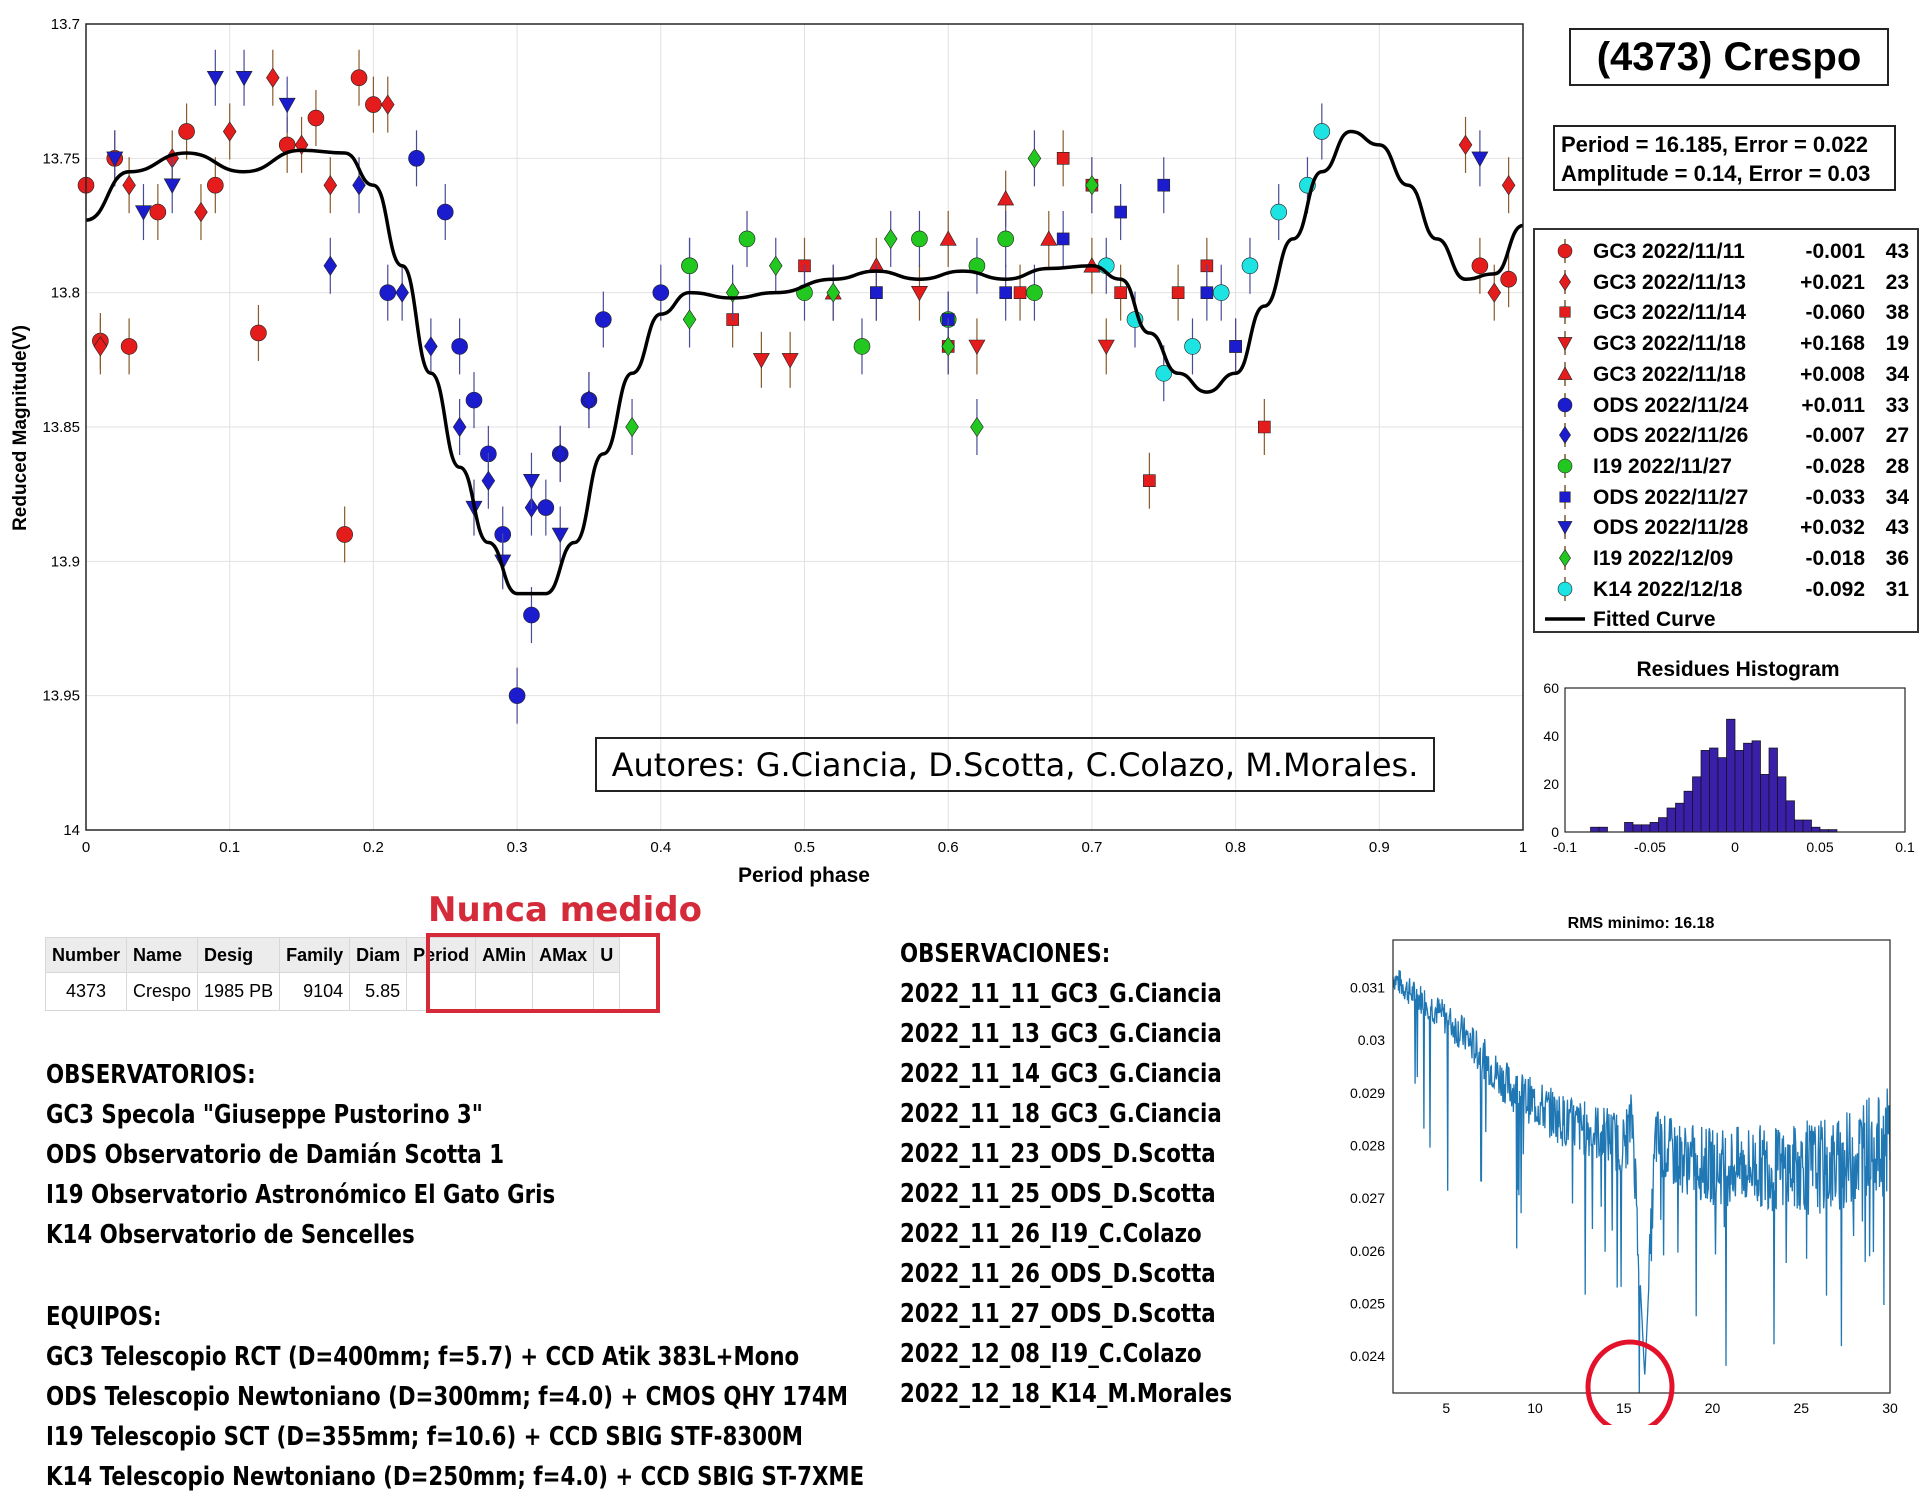 This screenshot has height=1505, width=1923. What do you see at coordinates (1641, 1182) in the screenshot?
I see `rms-line` at bounding box center [1641, 1182].